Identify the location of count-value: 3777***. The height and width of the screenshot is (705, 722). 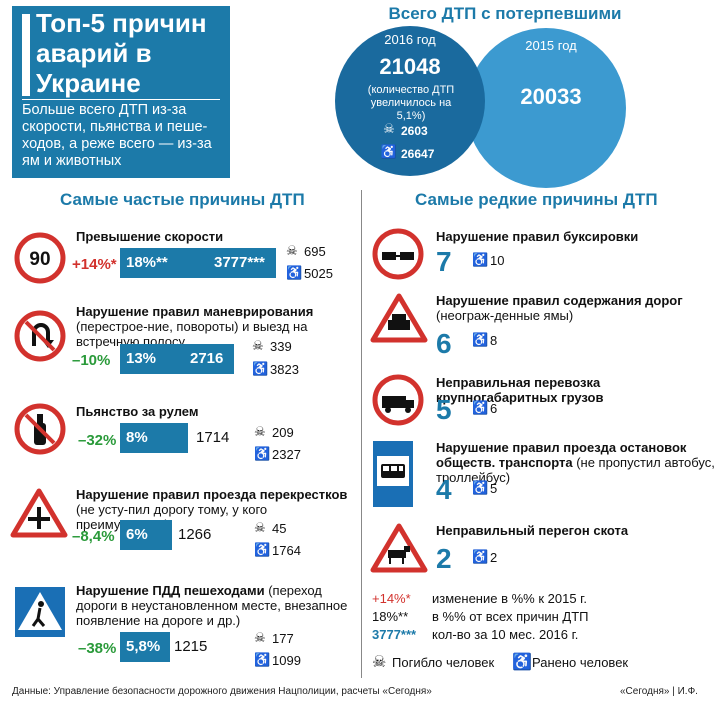
(239, 262).